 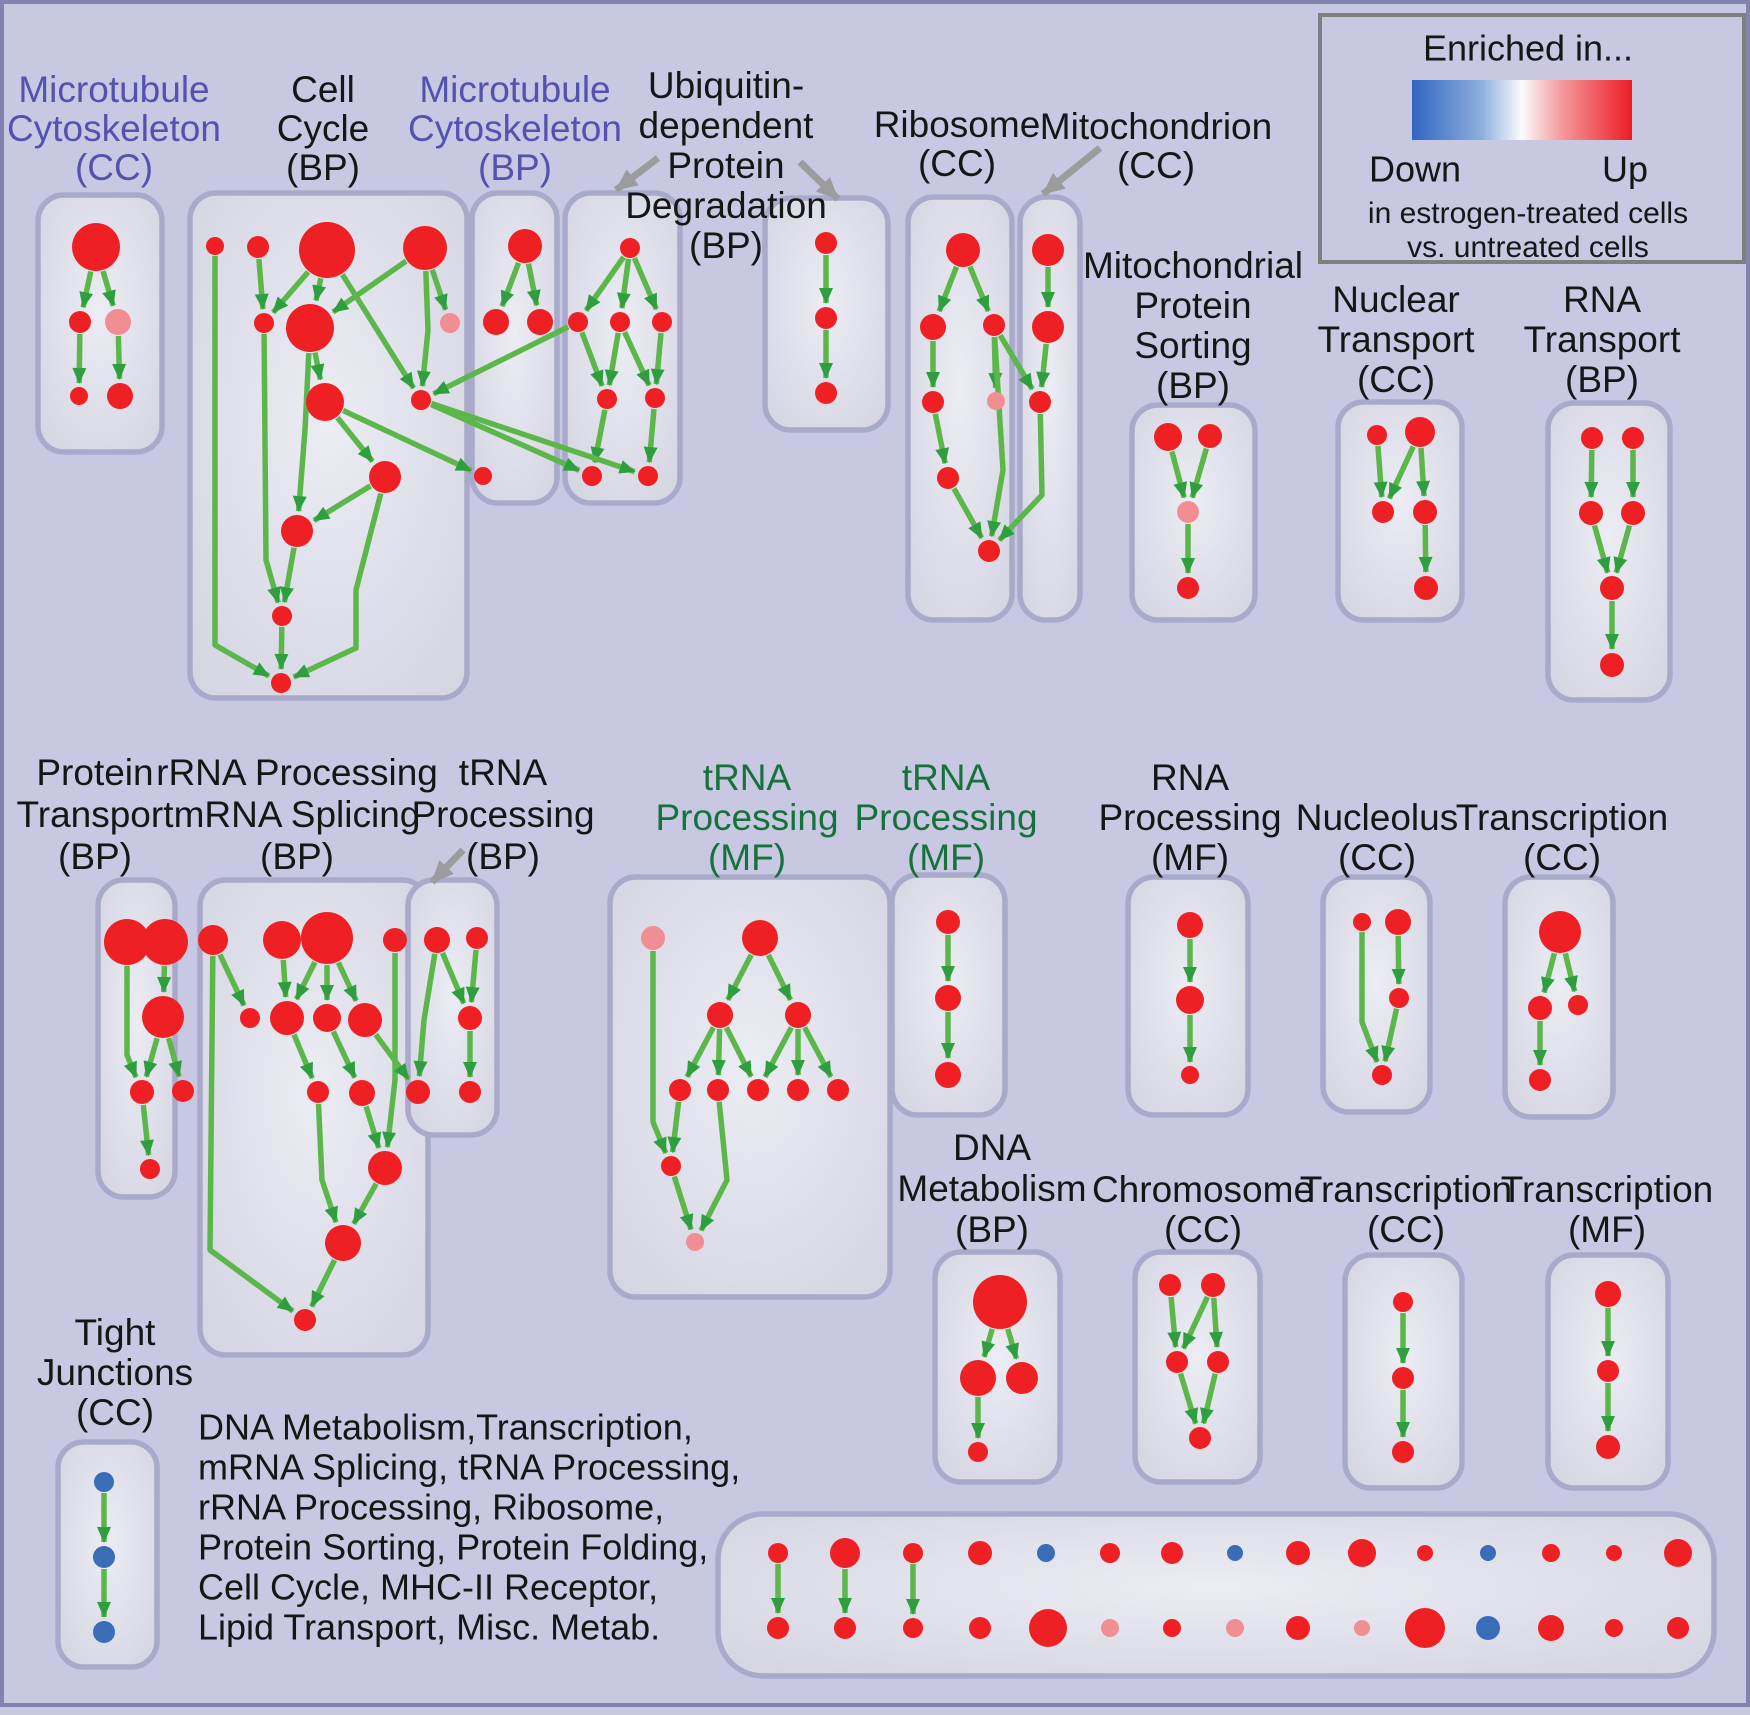 I want to click on go-term-node-ncl-e2, so click(x=1398, y=922).